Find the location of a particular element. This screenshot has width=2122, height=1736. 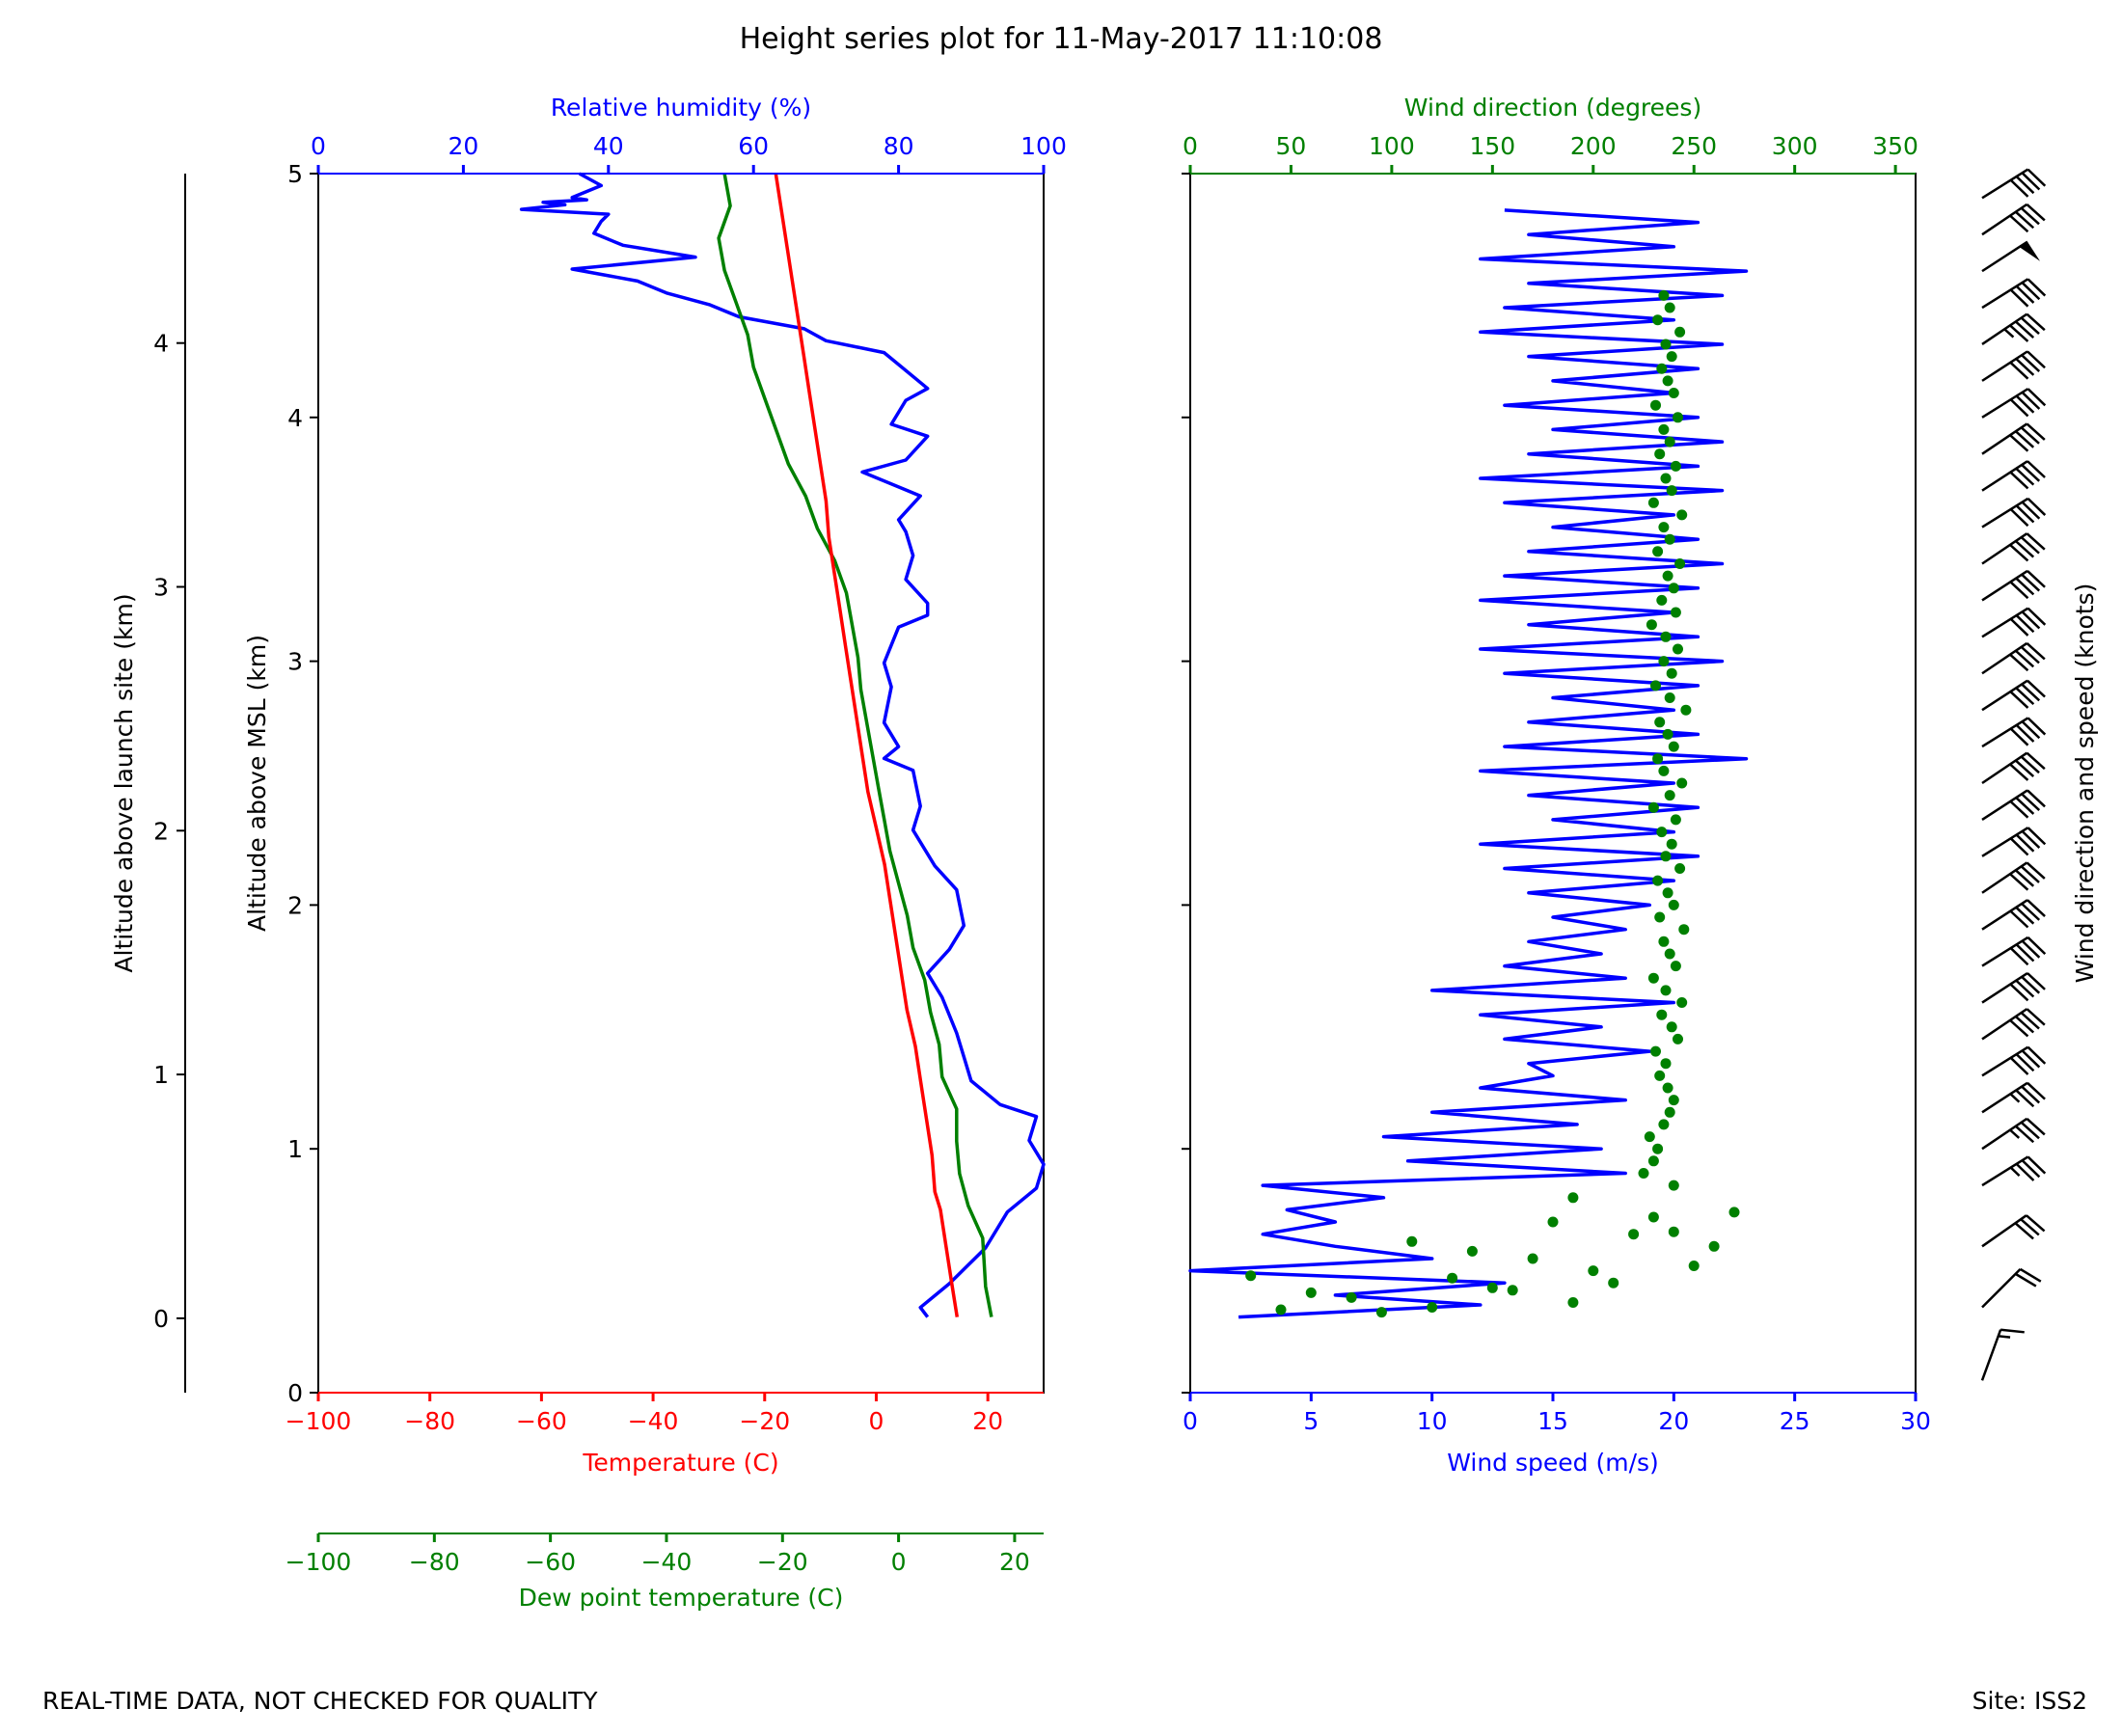

msl-tick-label: 5 is located at coordinates (295, 174).